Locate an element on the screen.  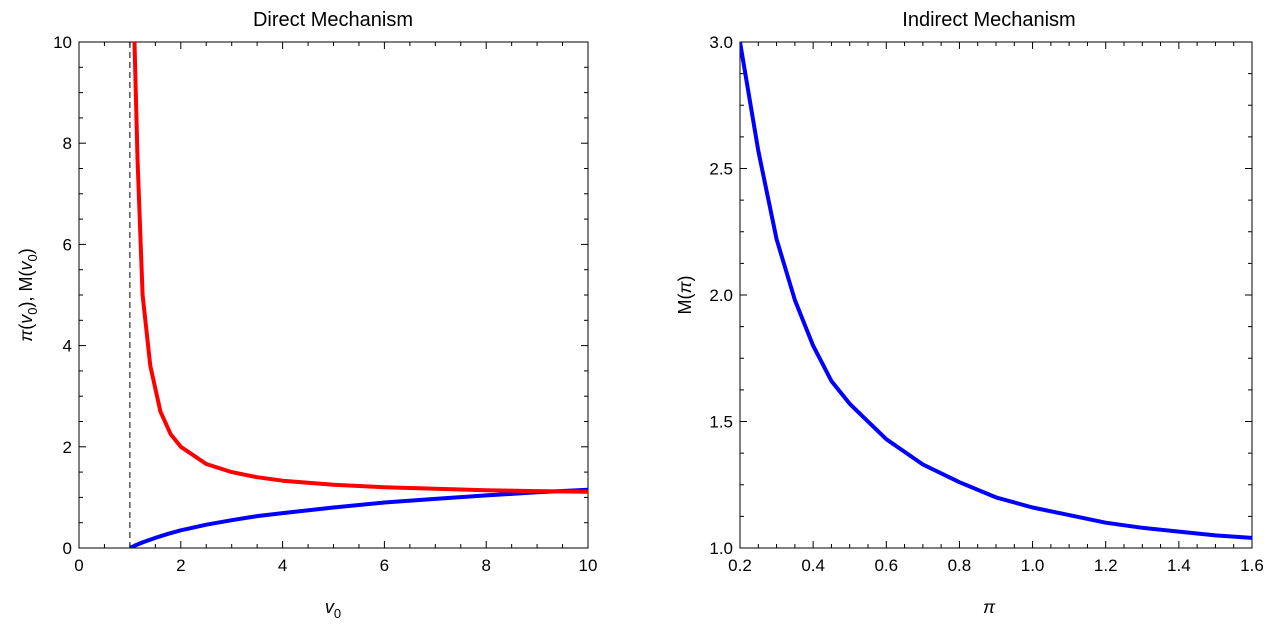
indirect-x-tick-label: 0.2 is located at coordinates (740, 565).